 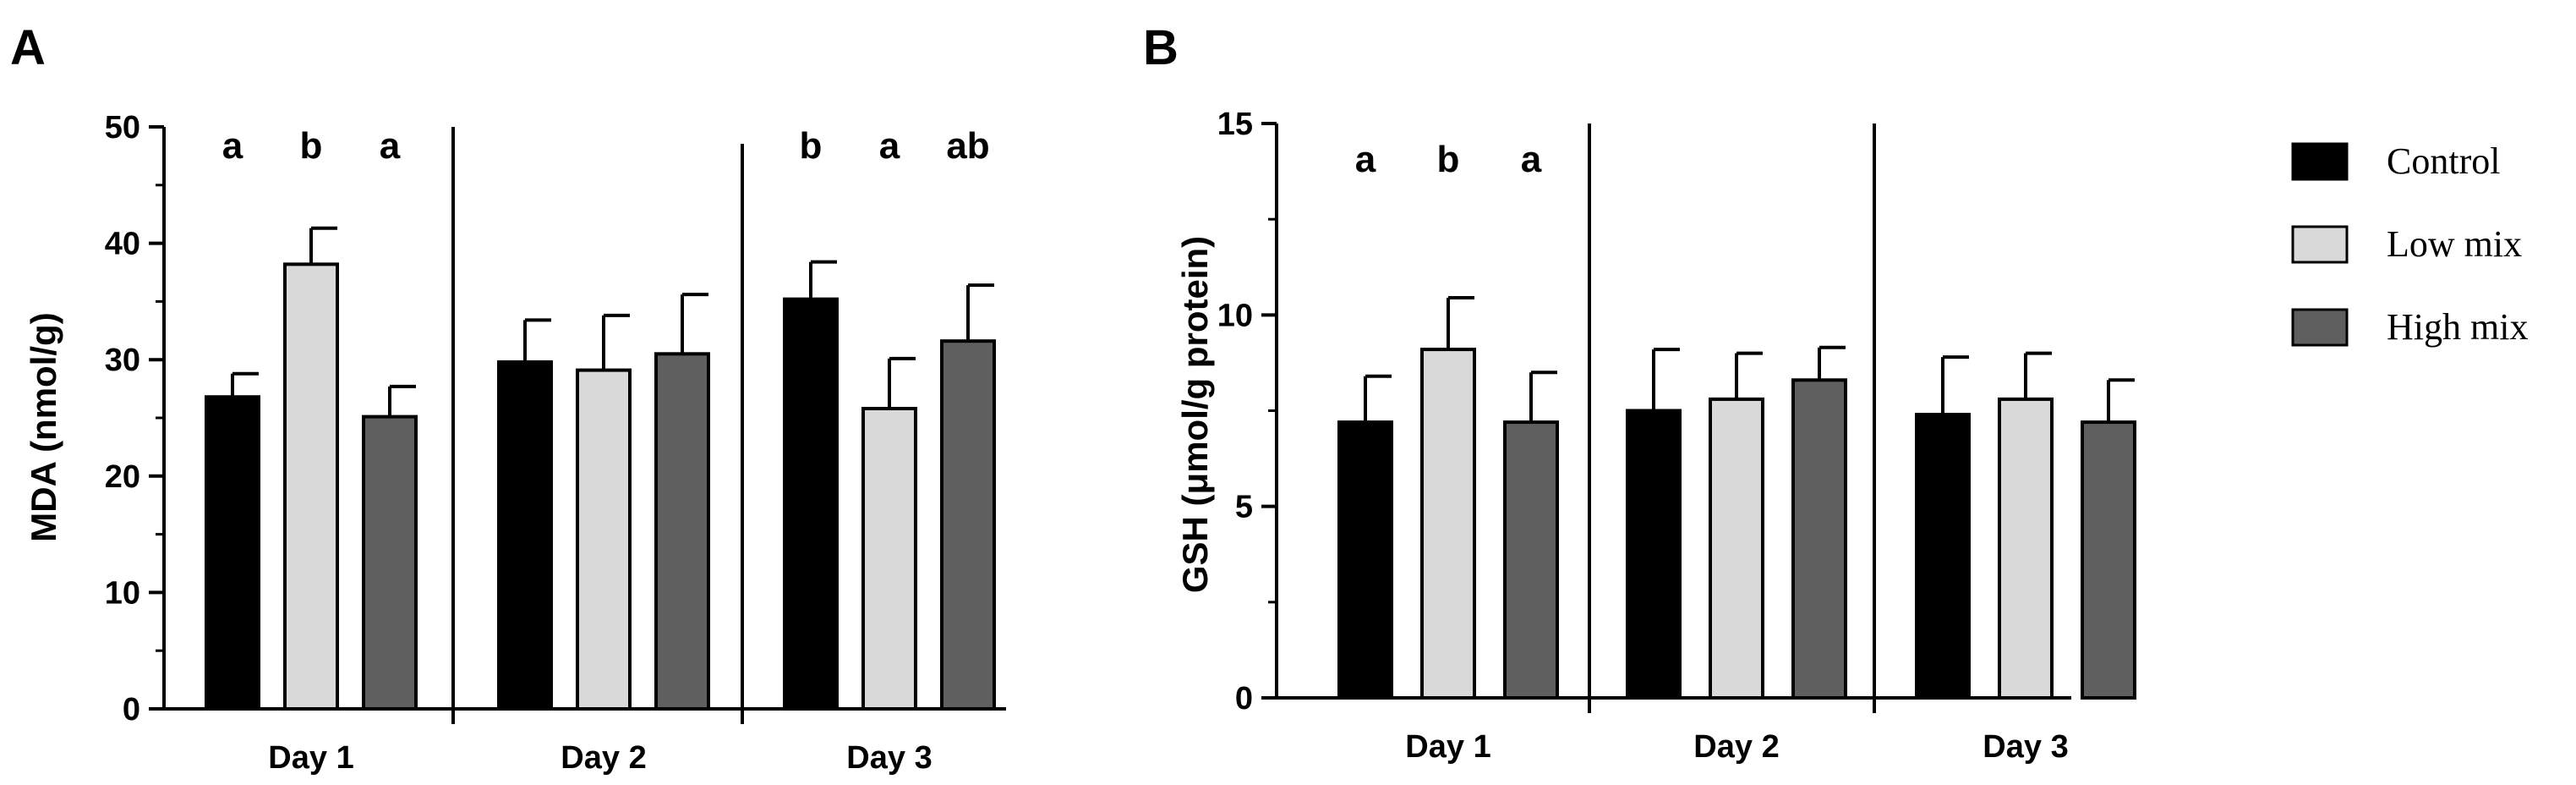 I want to click on panel-label-a: A, so click(x=28, y=47).